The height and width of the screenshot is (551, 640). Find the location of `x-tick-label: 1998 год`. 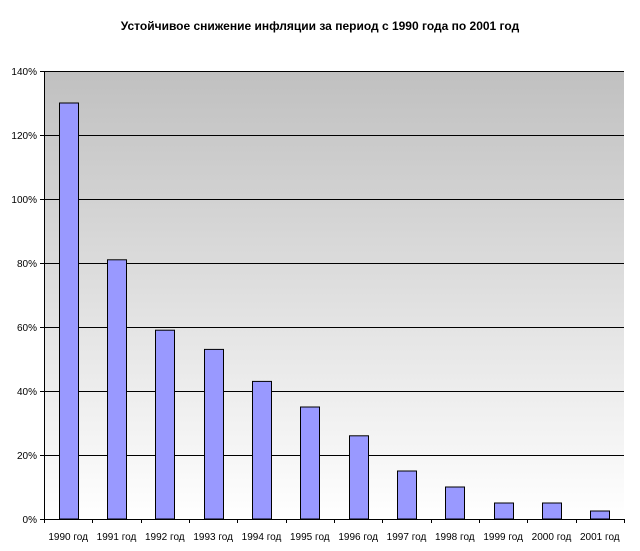

x-tick-label: 1998 год is located at coordinates (455, 537).